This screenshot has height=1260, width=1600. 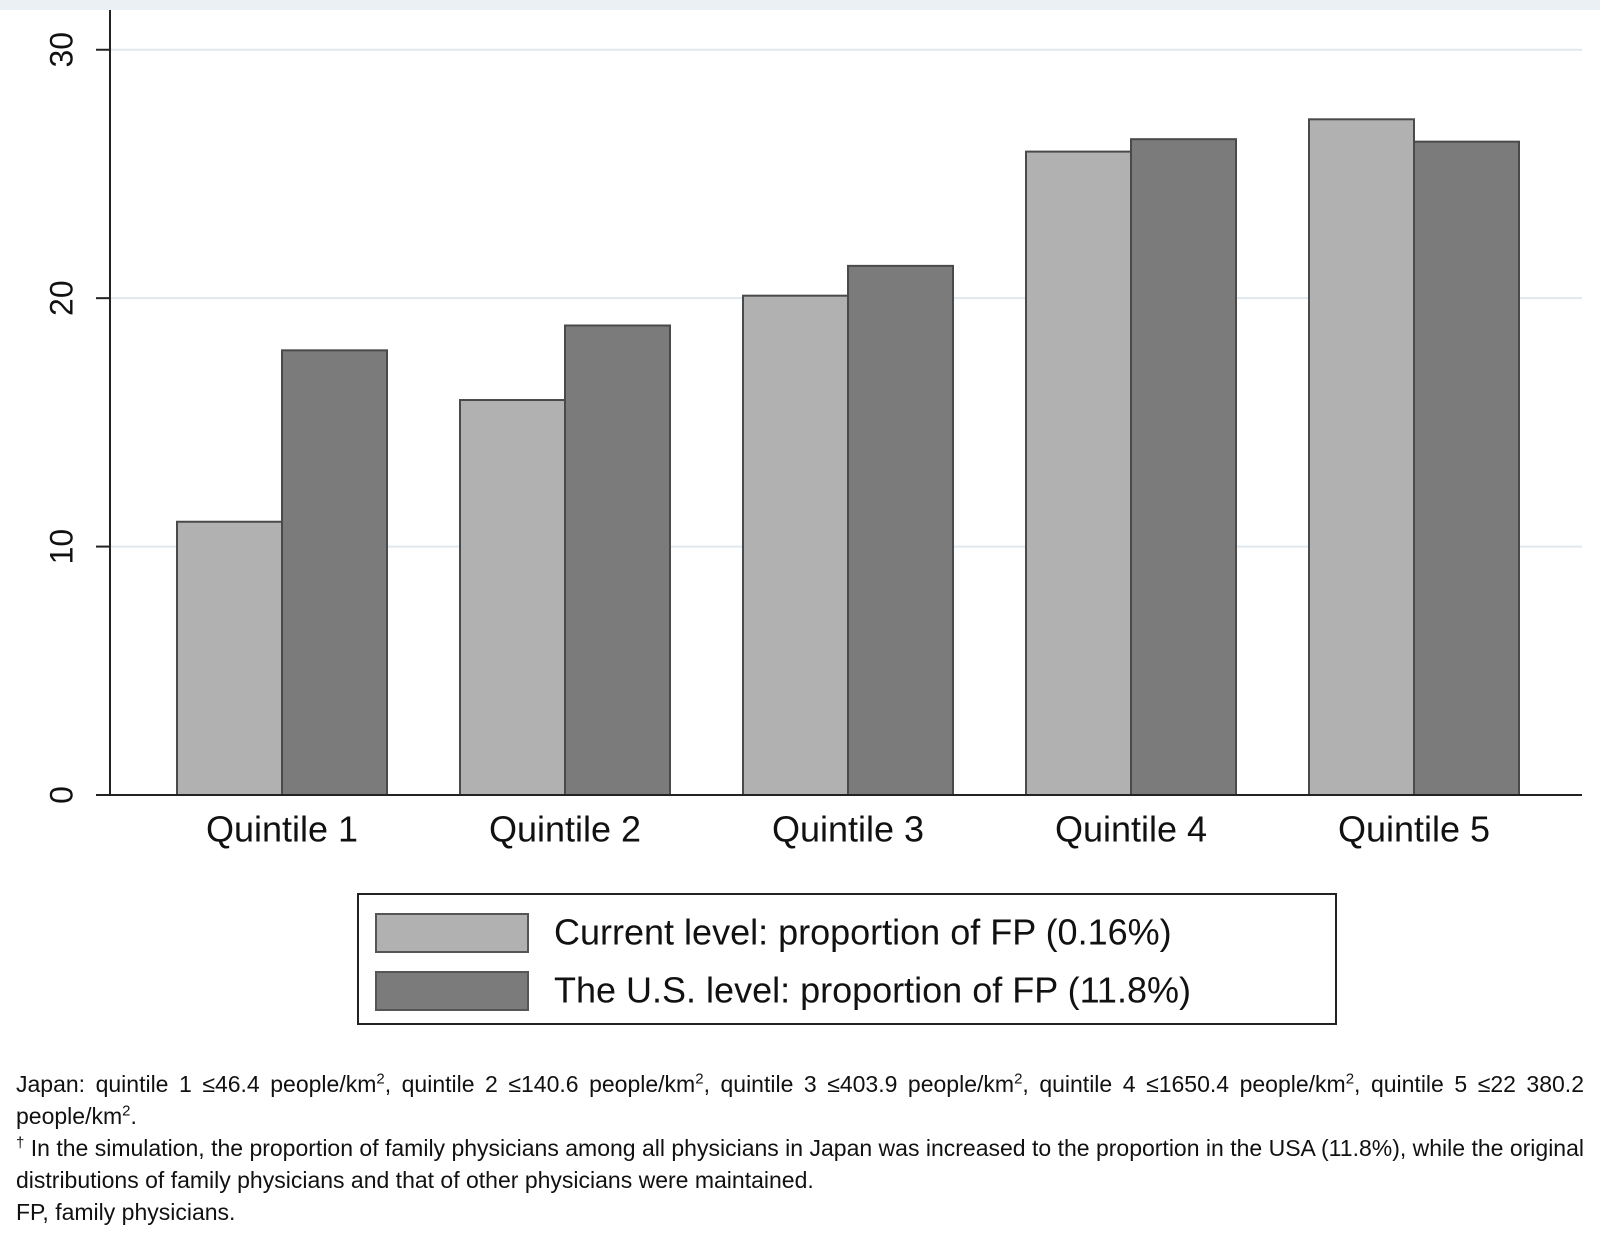 I want to click on x-tick-label: Quintile 2, so click(x=565, y=829).